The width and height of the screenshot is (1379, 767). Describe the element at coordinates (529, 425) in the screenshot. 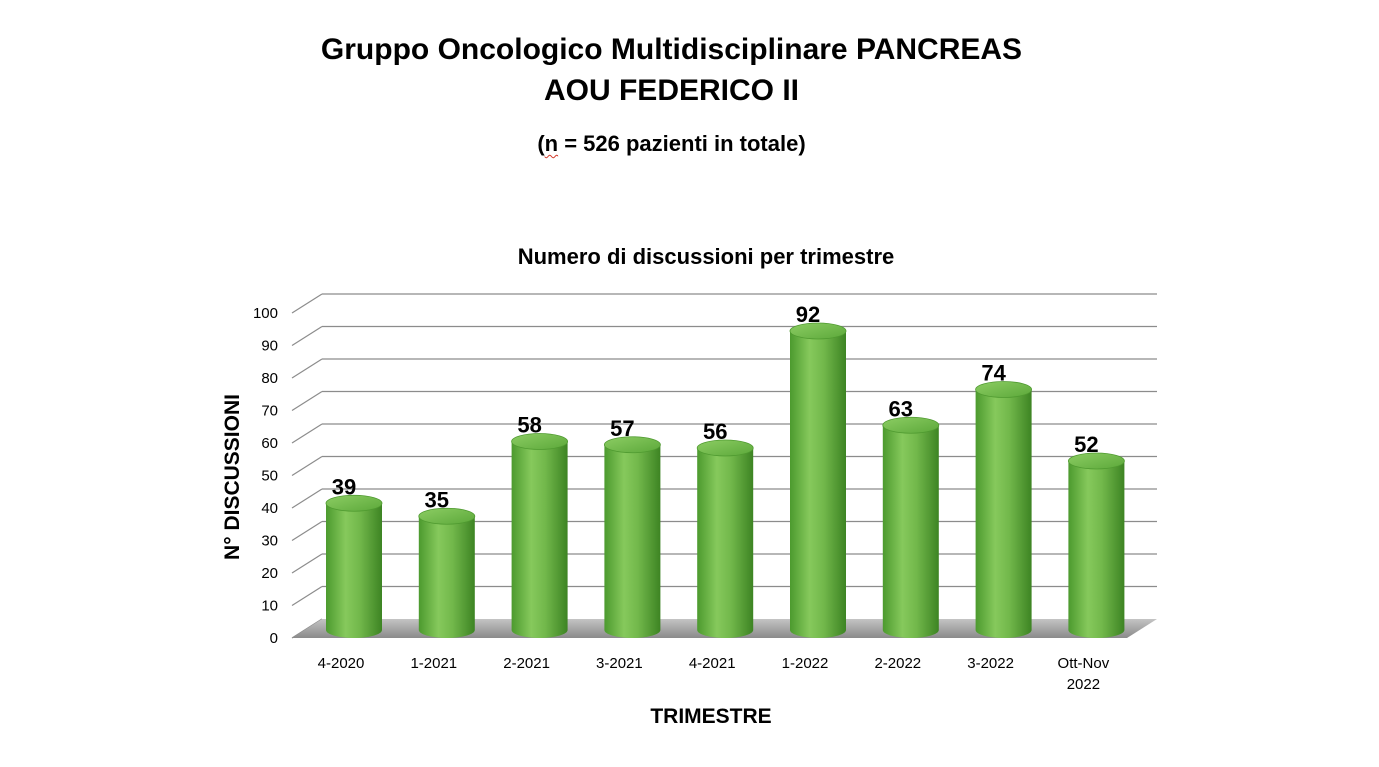

I see `data-label: 58` at that location.